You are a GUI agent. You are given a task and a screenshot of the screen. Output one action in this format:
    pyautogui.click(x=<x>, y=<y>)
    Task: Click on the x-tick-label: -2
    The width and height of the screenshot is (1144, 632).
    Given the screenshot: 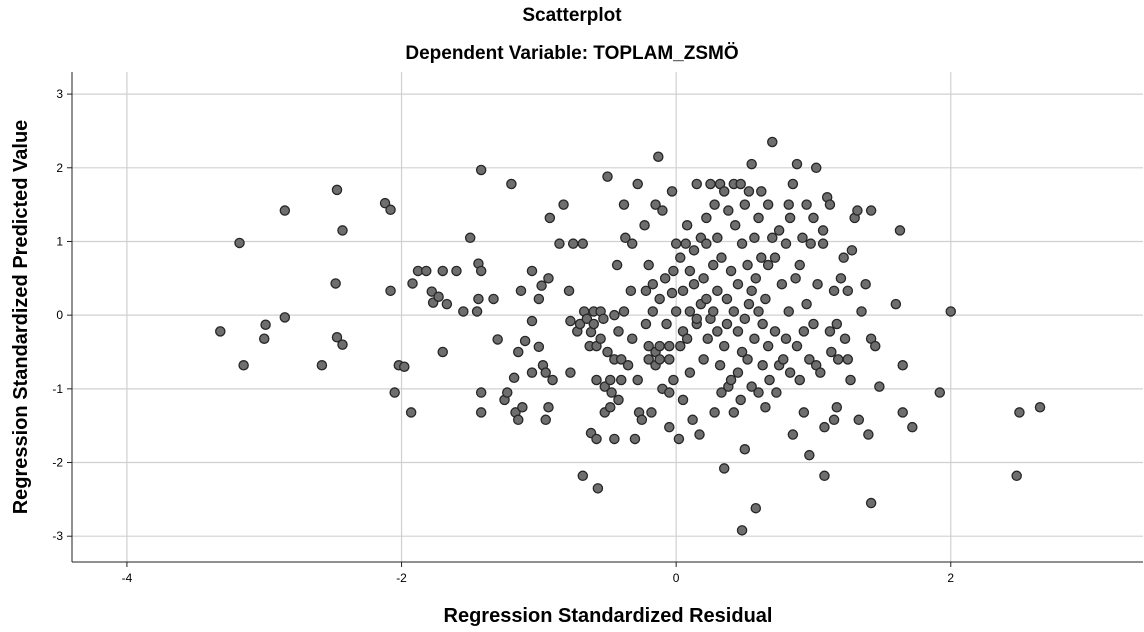 What is the action you would take?
    pyautogui.click(x=401, y=578)
    